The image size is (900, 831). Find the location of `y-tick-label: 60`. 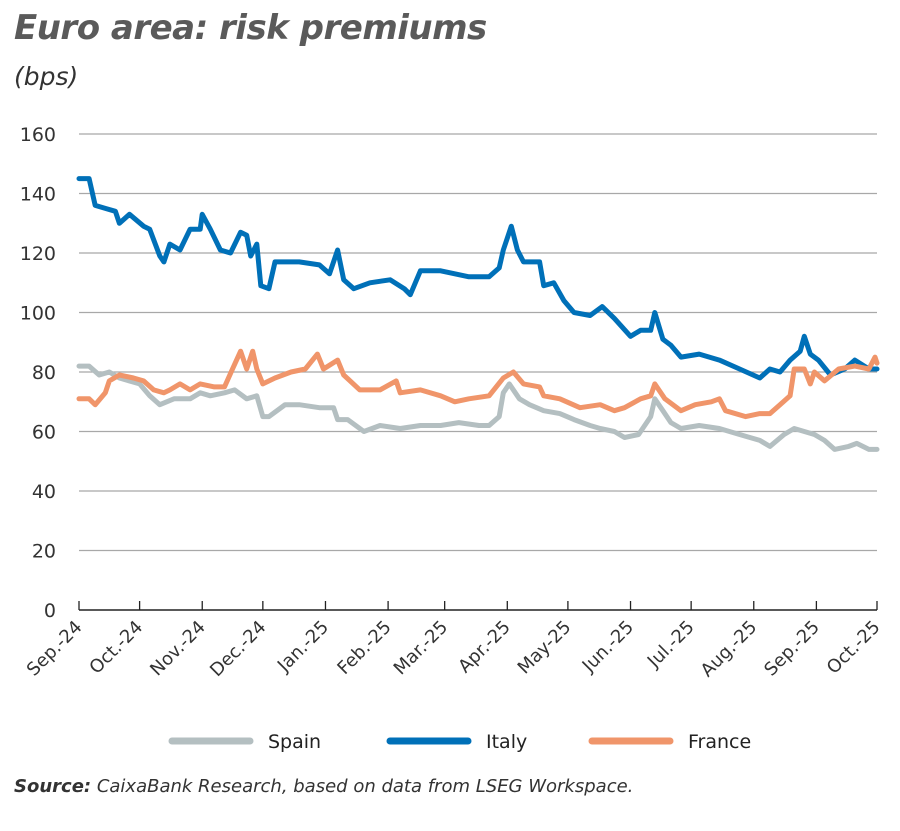

y-tick-label: 60 is located at coordinates (44, 433).